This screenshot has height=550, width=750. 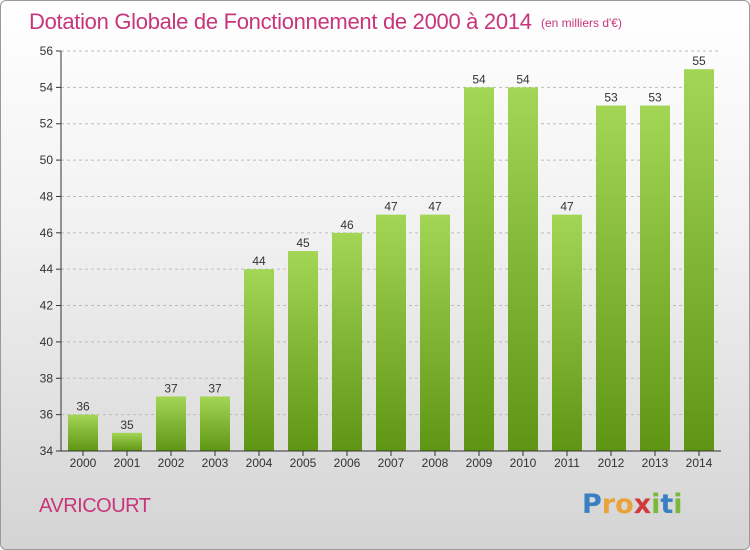 What do you see at coordinates (47, 269) in the screenshot?
I see `y-tick-label: 44` at bounding box center [47, 269].